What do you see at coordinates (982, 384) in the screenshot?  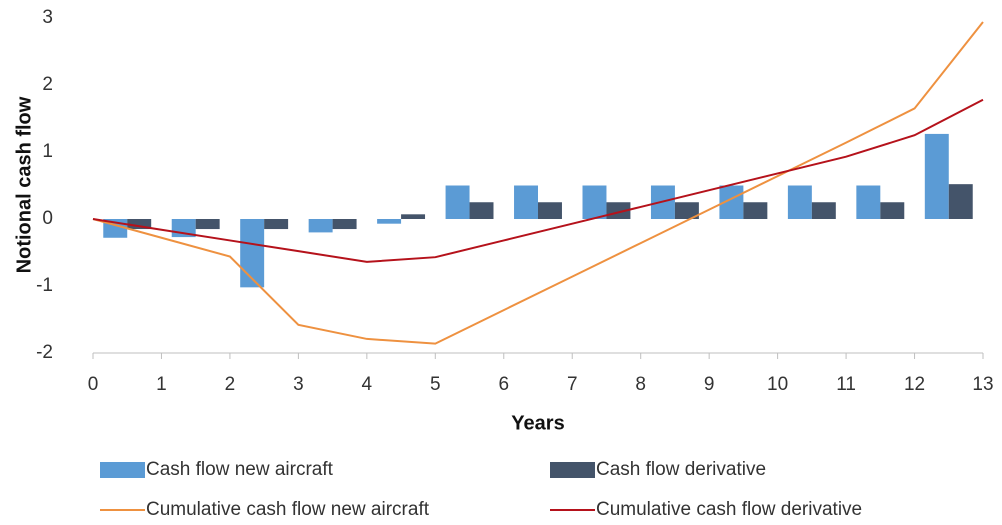 I see `x-tick-label: 13` at bounding box center [982, 384].